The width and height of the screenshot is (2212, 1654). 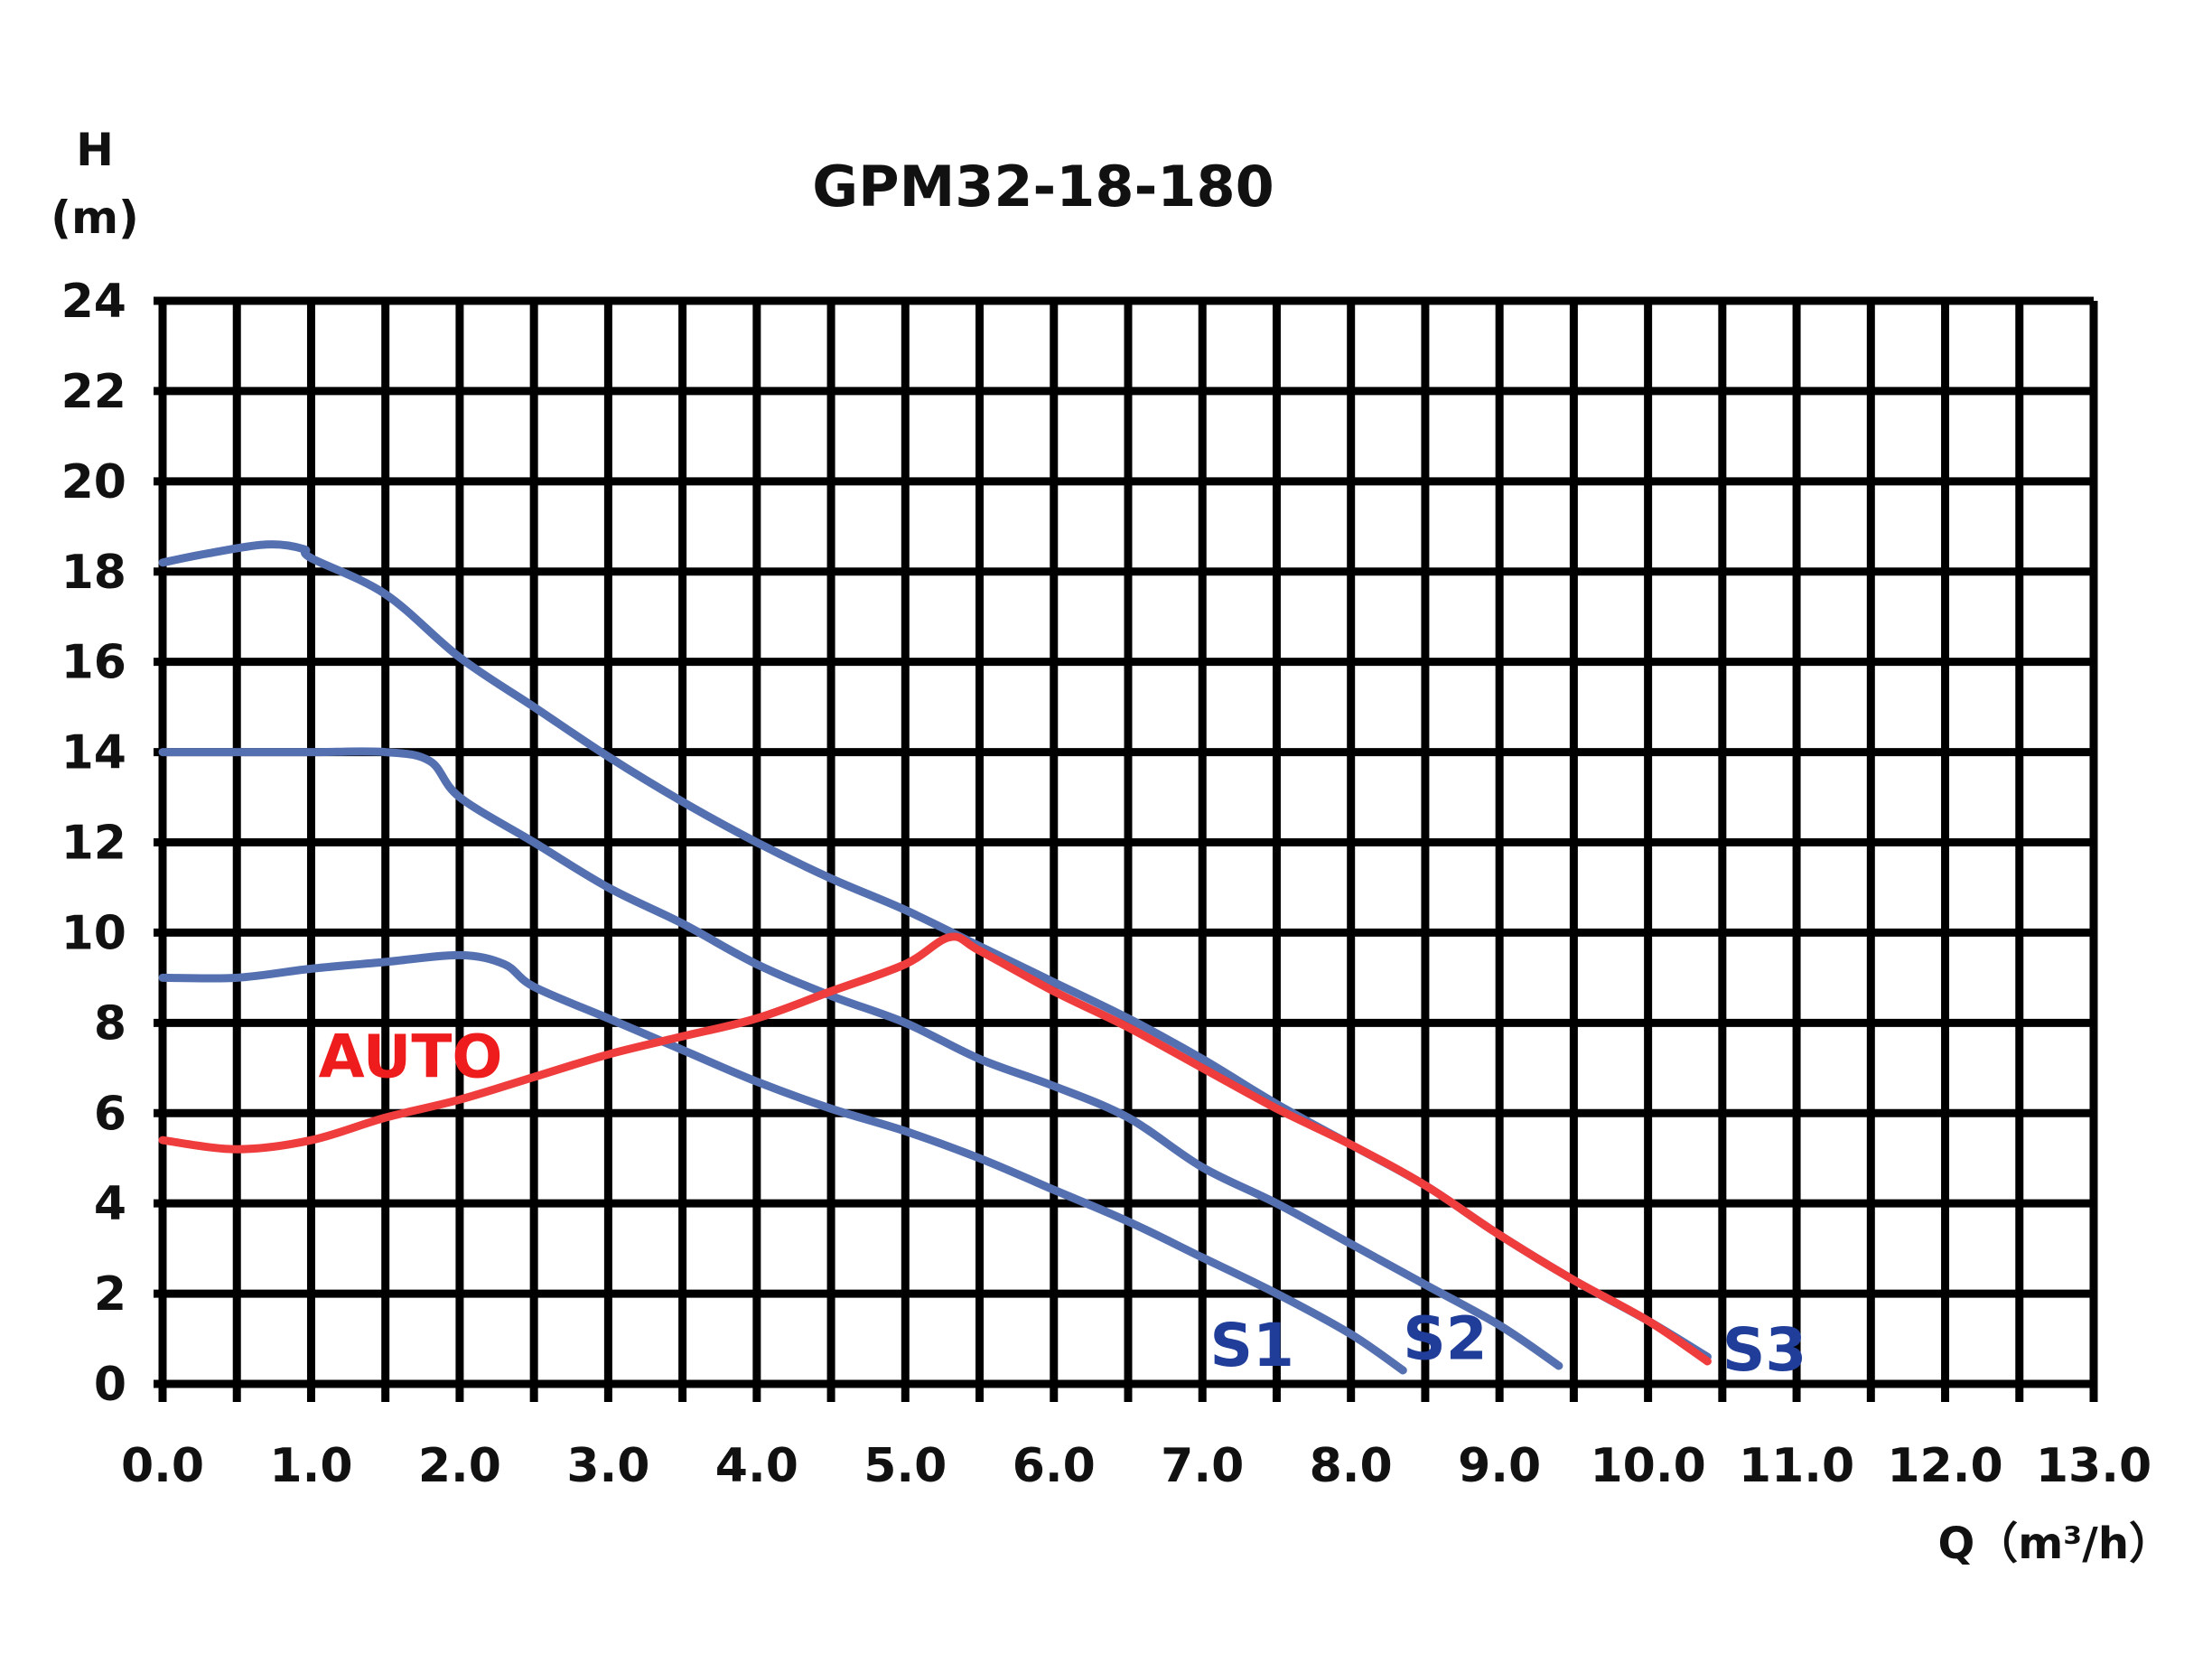 What do you see at coordinates (2093, 1466) in the screenshot?
I see `x-tick-label: 13.0` at bounding box center [2093, 1466].